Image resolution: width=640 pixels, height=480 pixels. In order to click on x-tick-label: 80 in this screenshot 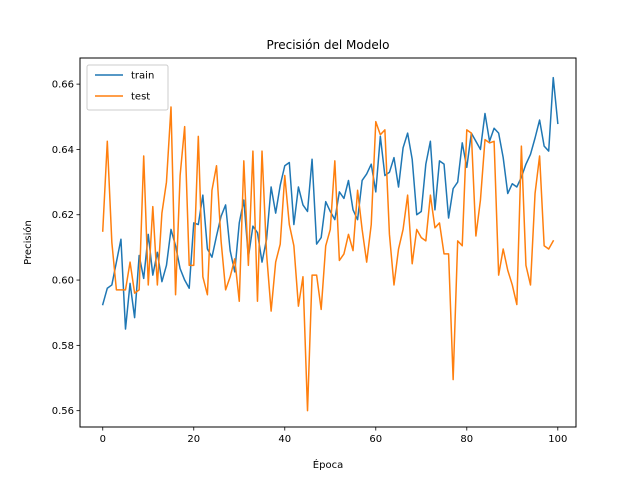, I will do `click(466, 439)`.